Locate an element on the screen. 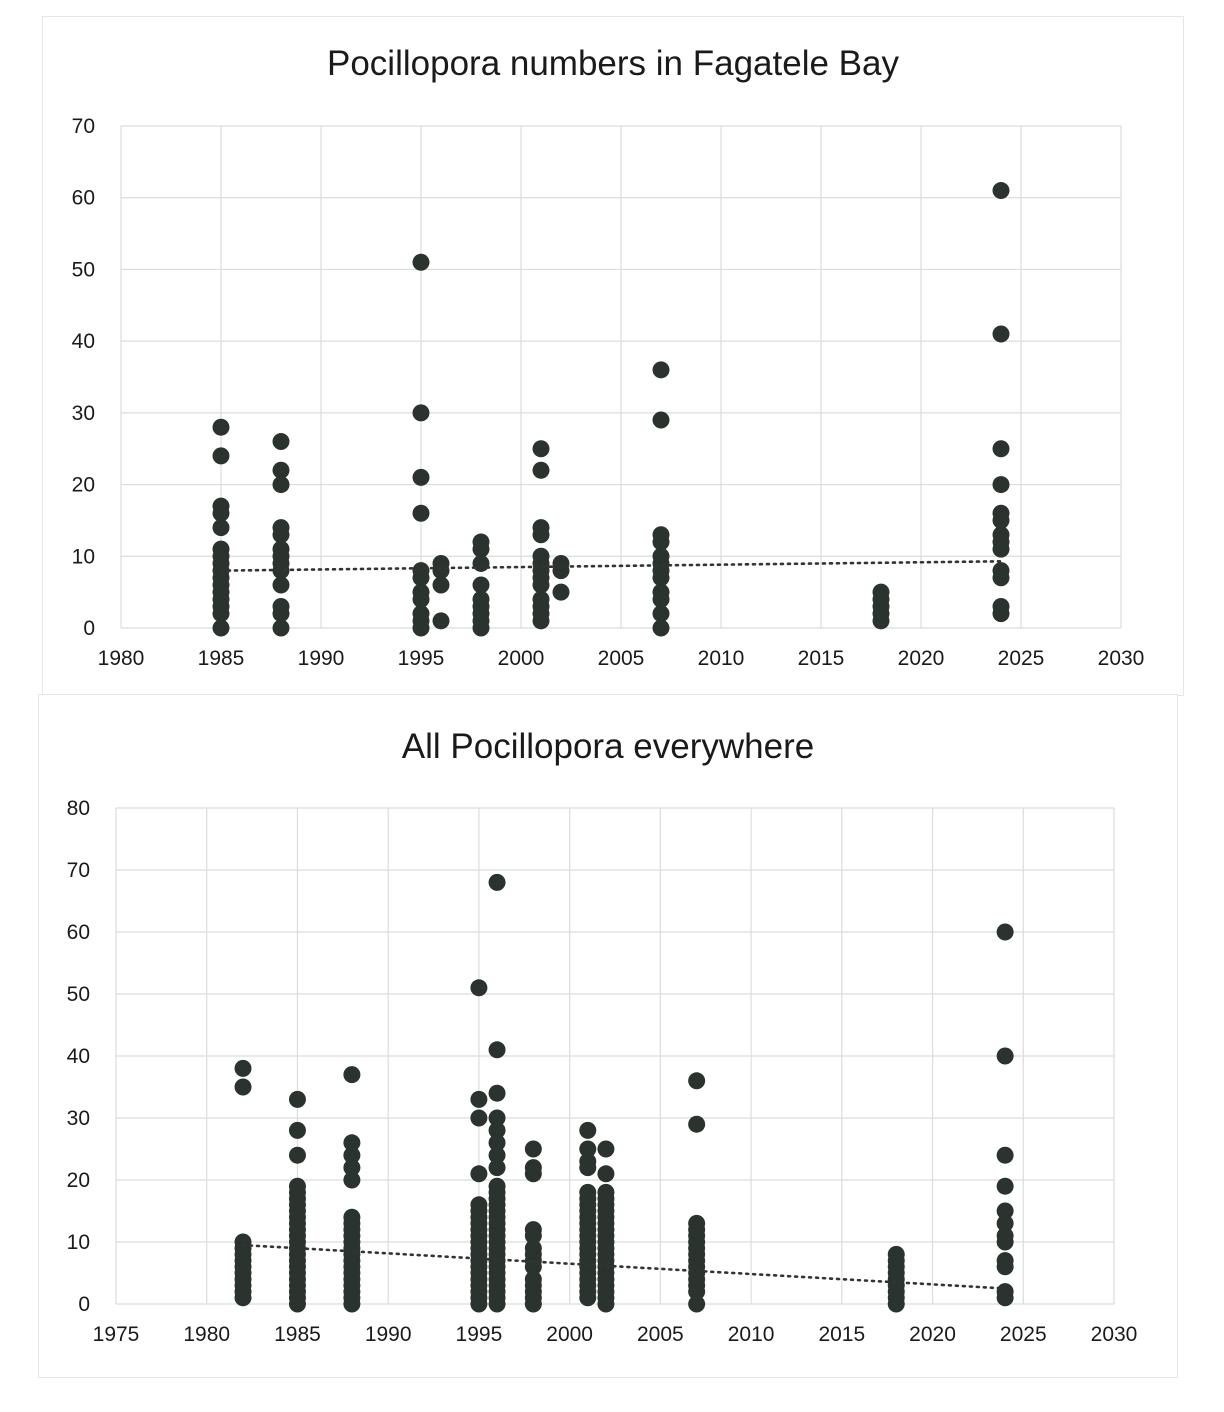 The height and width of the screenshot is (1412, 1224). x-tick-label: 1990 is located at coordinates (321, 658).